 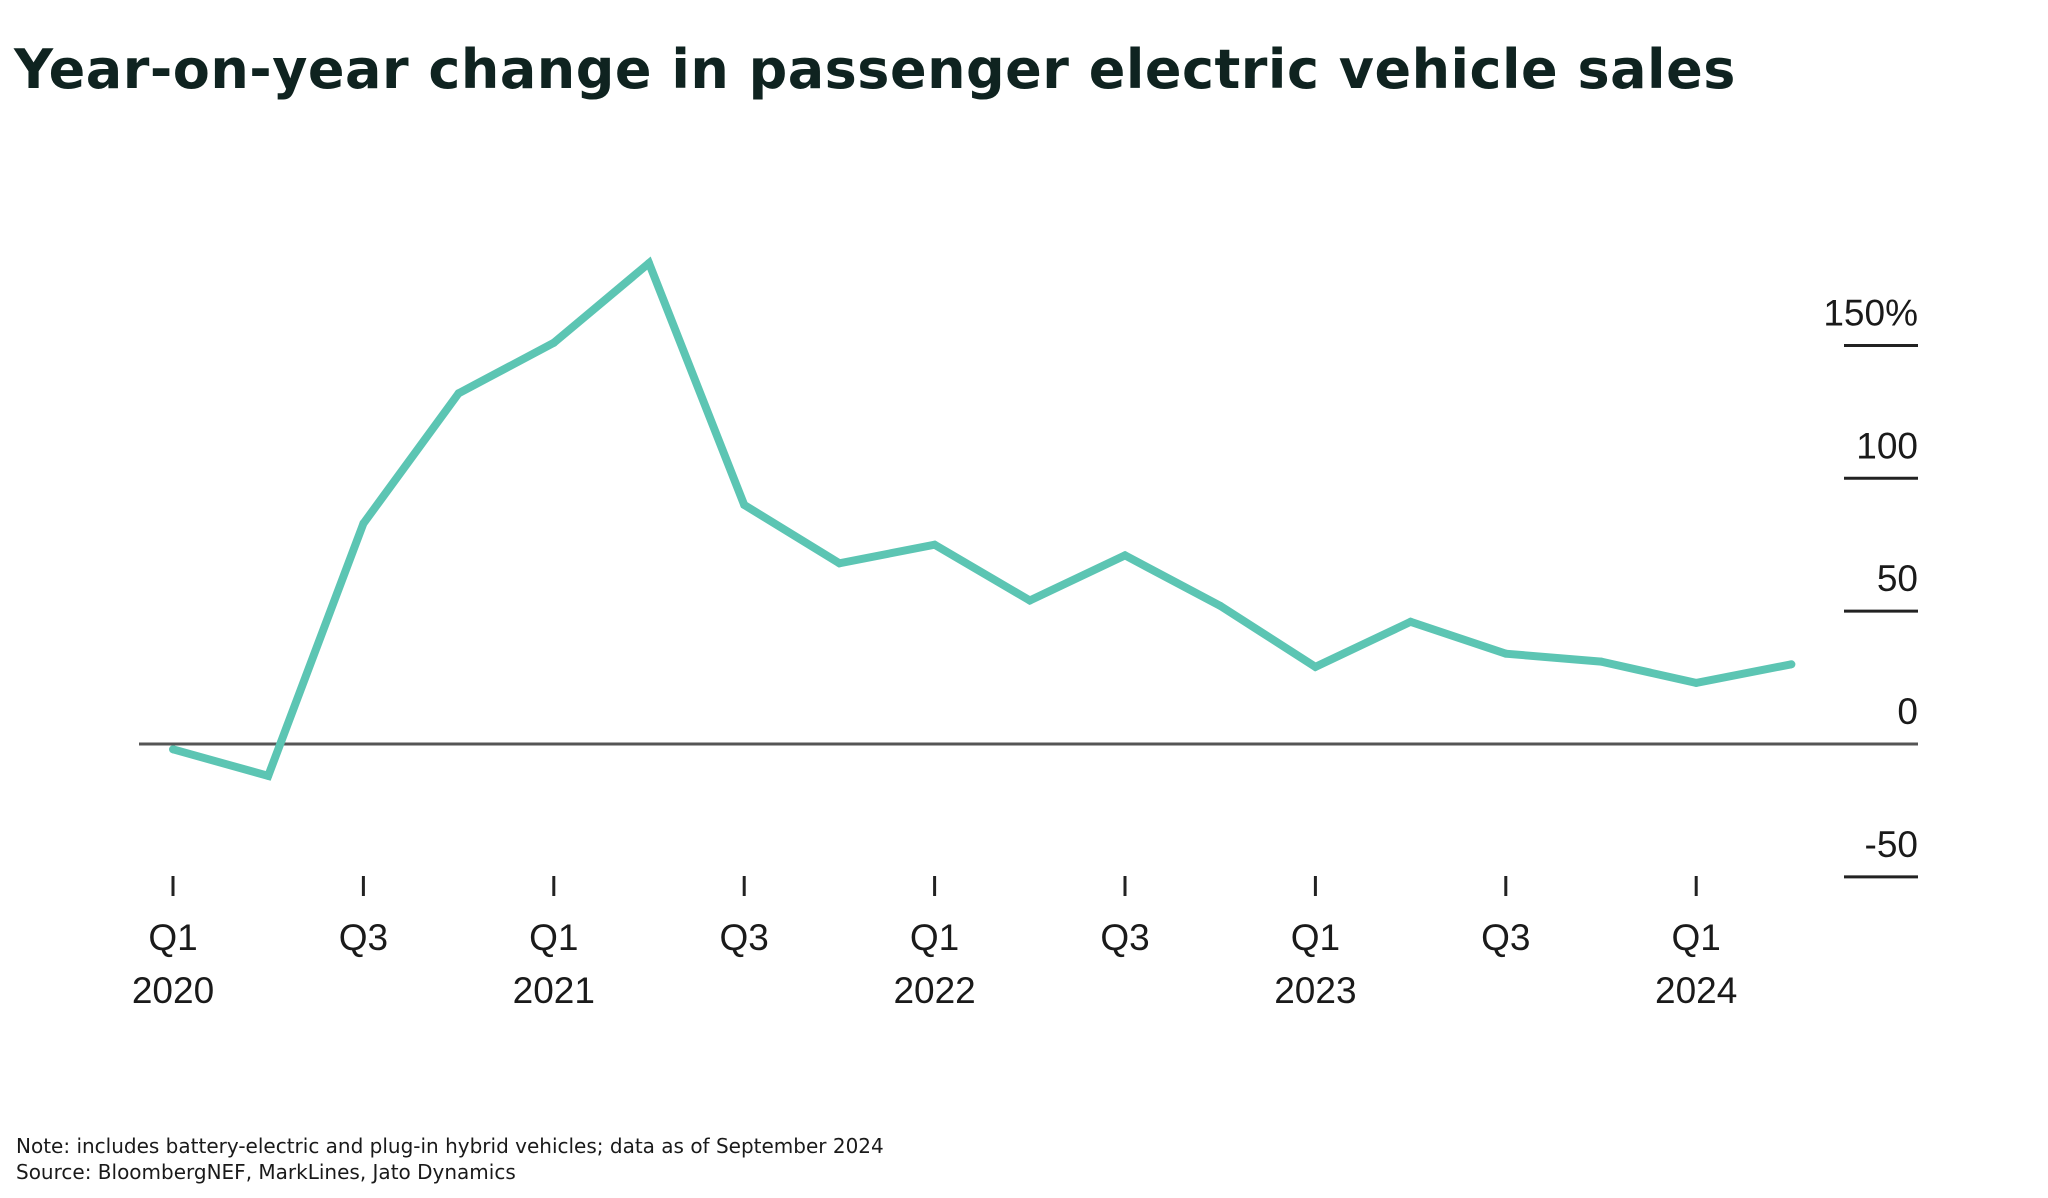 What do you see at coordinates (1891, 844) in the screenshot?
I see `y-tick-label: -50` at bounding box center [1891, 844].